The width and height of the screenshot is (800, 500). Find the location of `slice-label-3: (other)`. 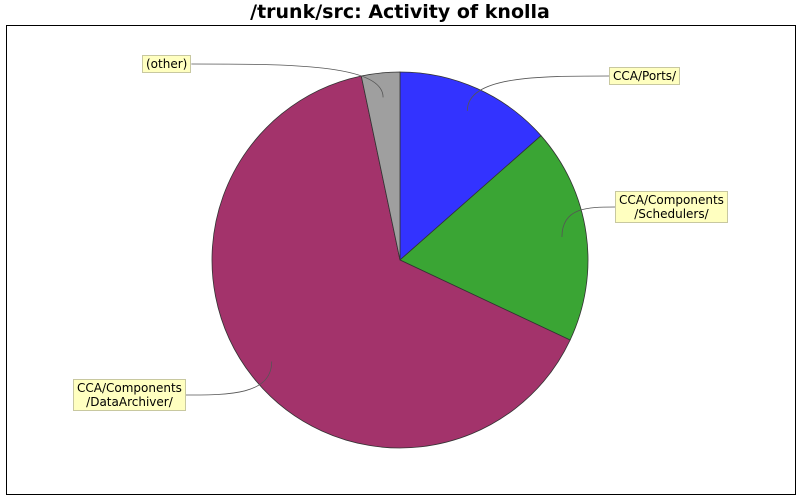

slice-label-3: (other) is located at coordinates (167, 64).